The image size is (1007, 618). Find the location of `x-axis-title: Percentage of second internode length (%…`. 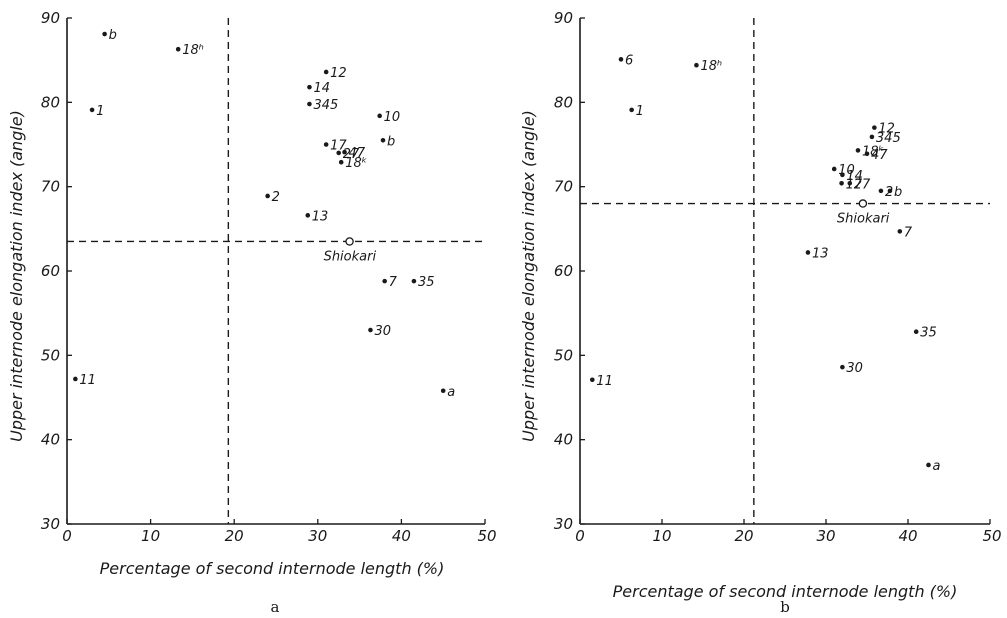

x-axis-title: Percentage of second internode length (%… is located at coordinates (272, 568).